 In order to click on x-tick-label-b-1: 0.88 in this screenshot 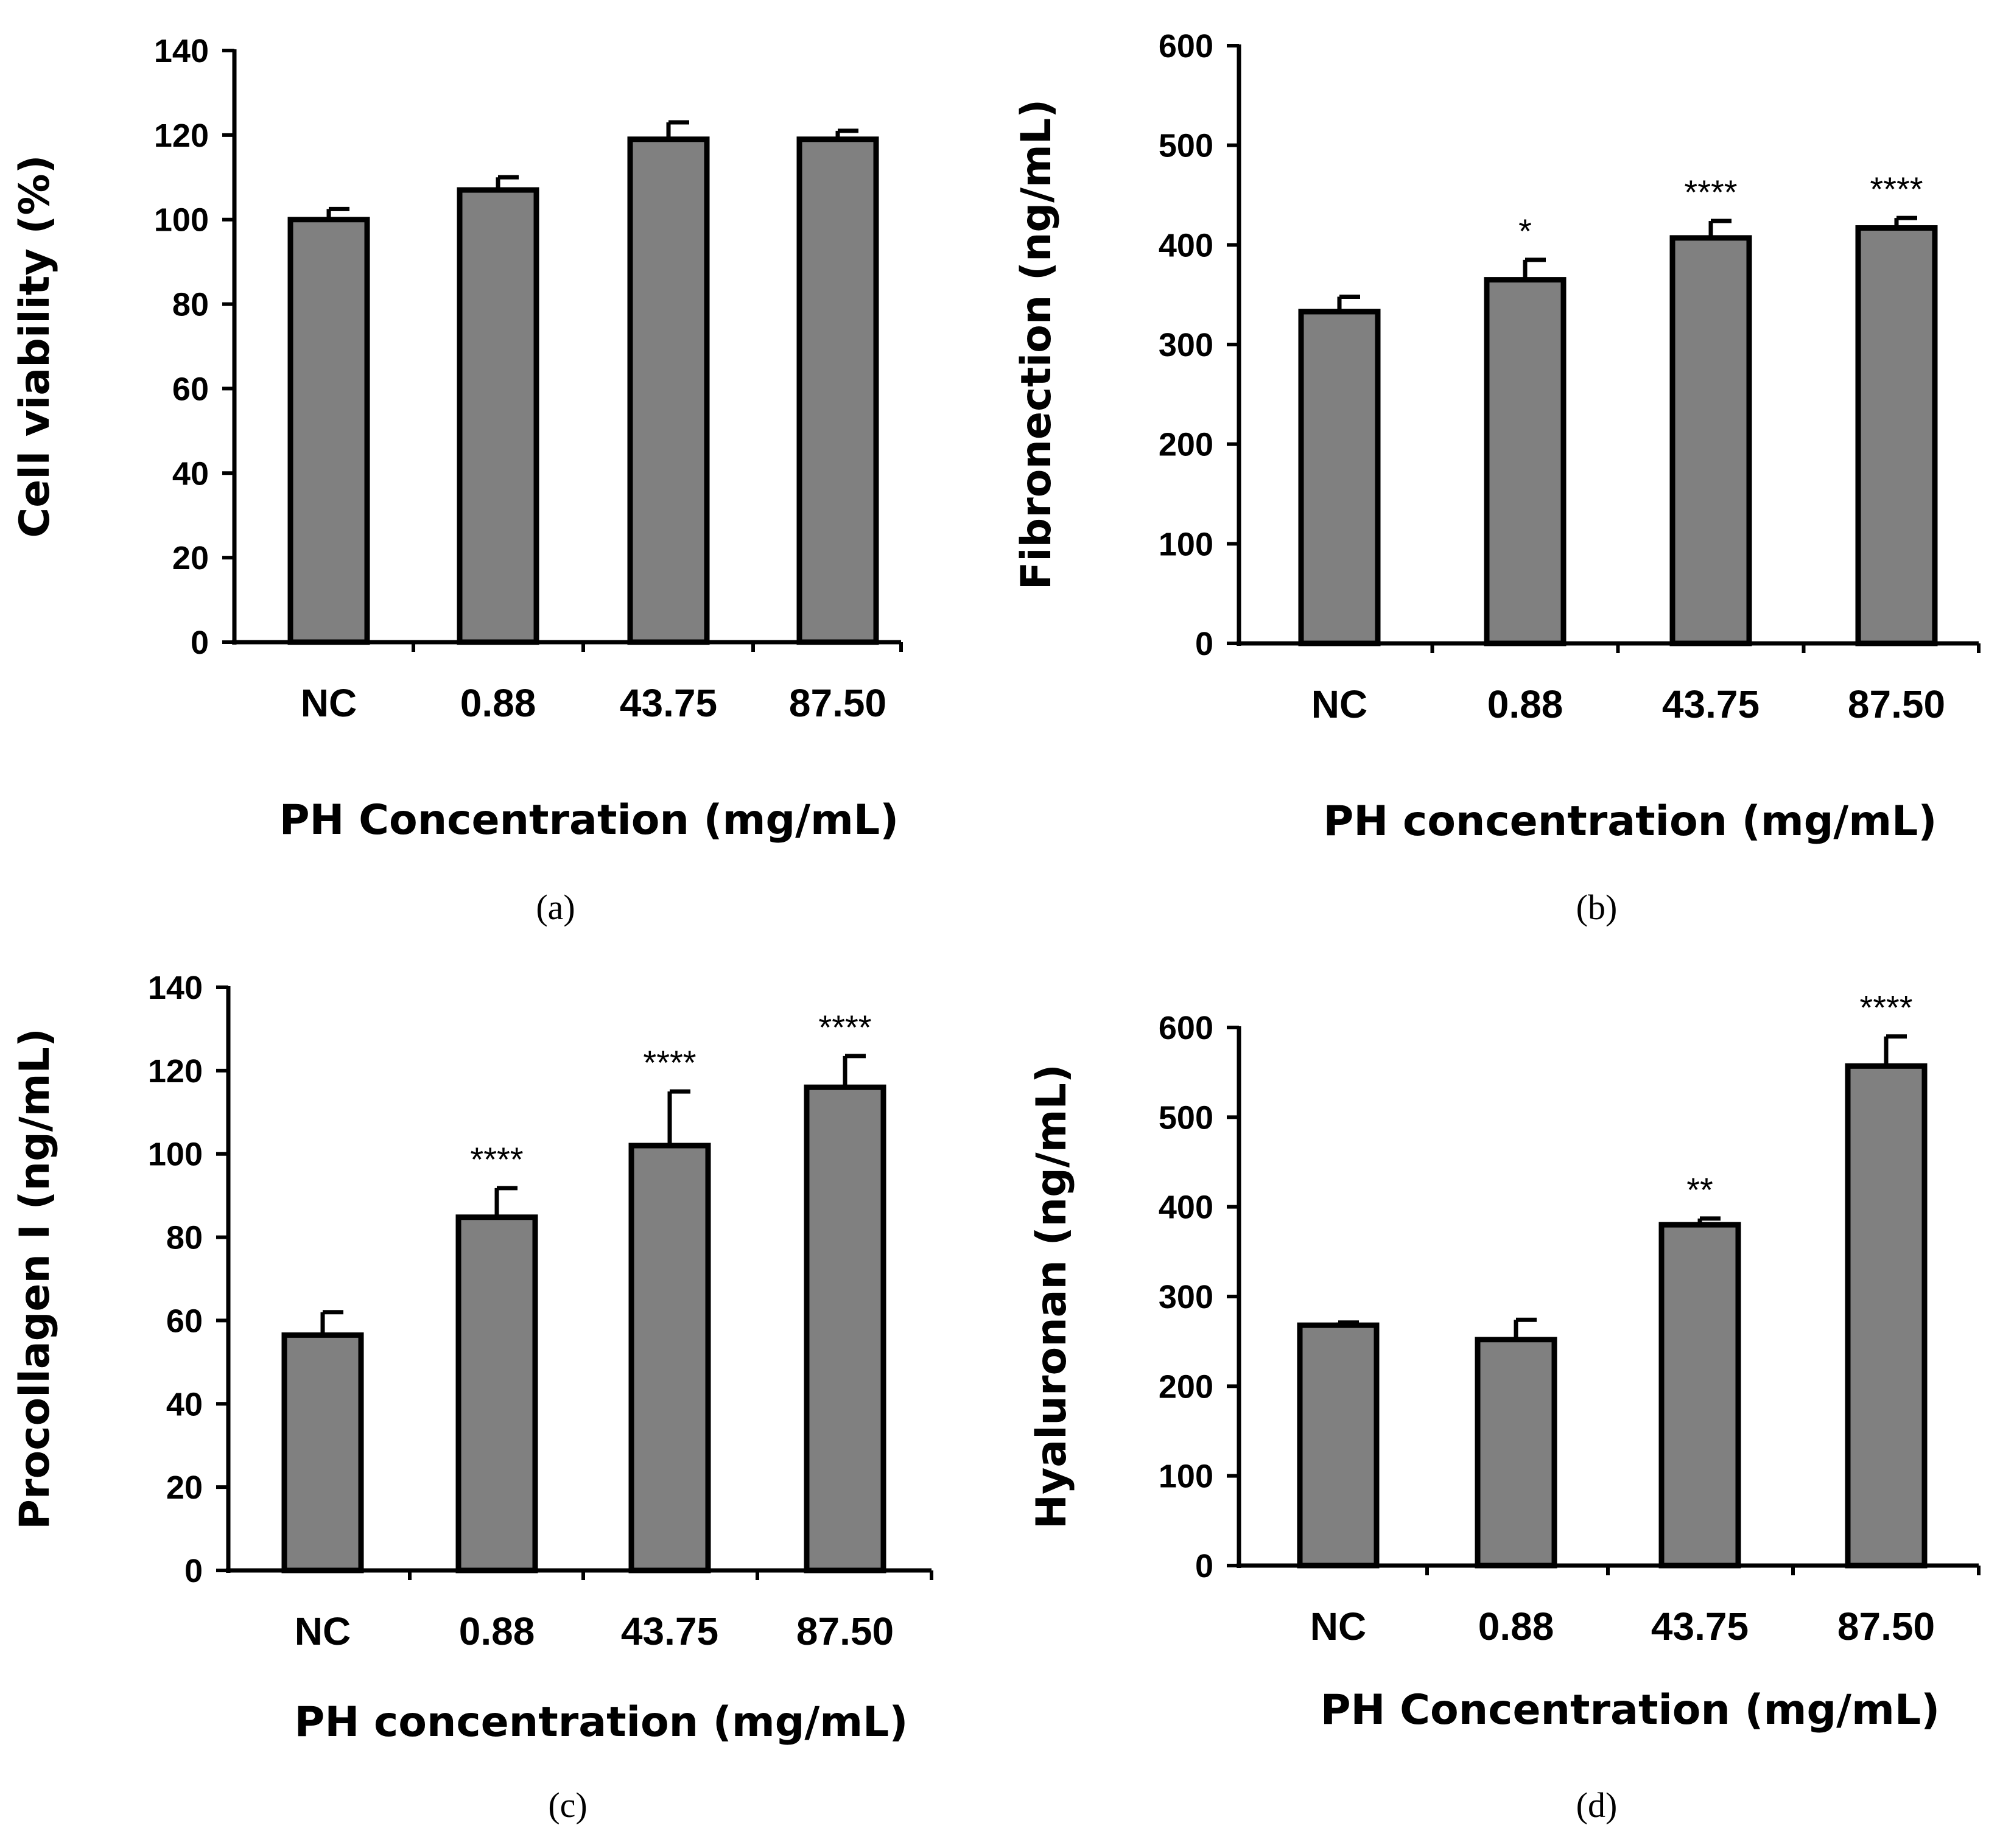, I will do `click(1525, 704)`.